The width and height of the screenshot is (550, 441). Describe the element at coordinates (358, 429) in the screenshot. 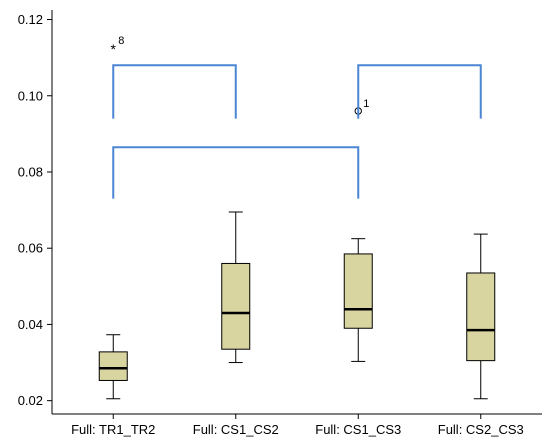

I see `x-tick-label: Full: CS1_CS3` at that location.